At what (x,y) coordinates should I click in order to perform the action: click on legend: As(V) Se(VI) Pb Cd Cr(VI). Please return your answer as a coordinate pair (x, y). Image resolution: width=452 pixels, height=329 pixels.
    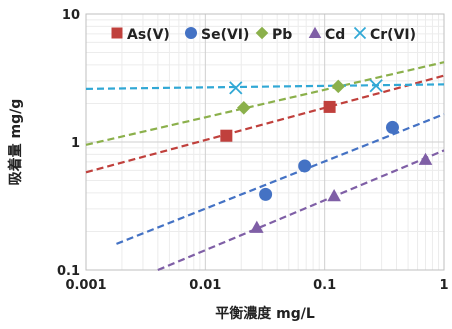
    Looking at the image, I should click on (263, 34).